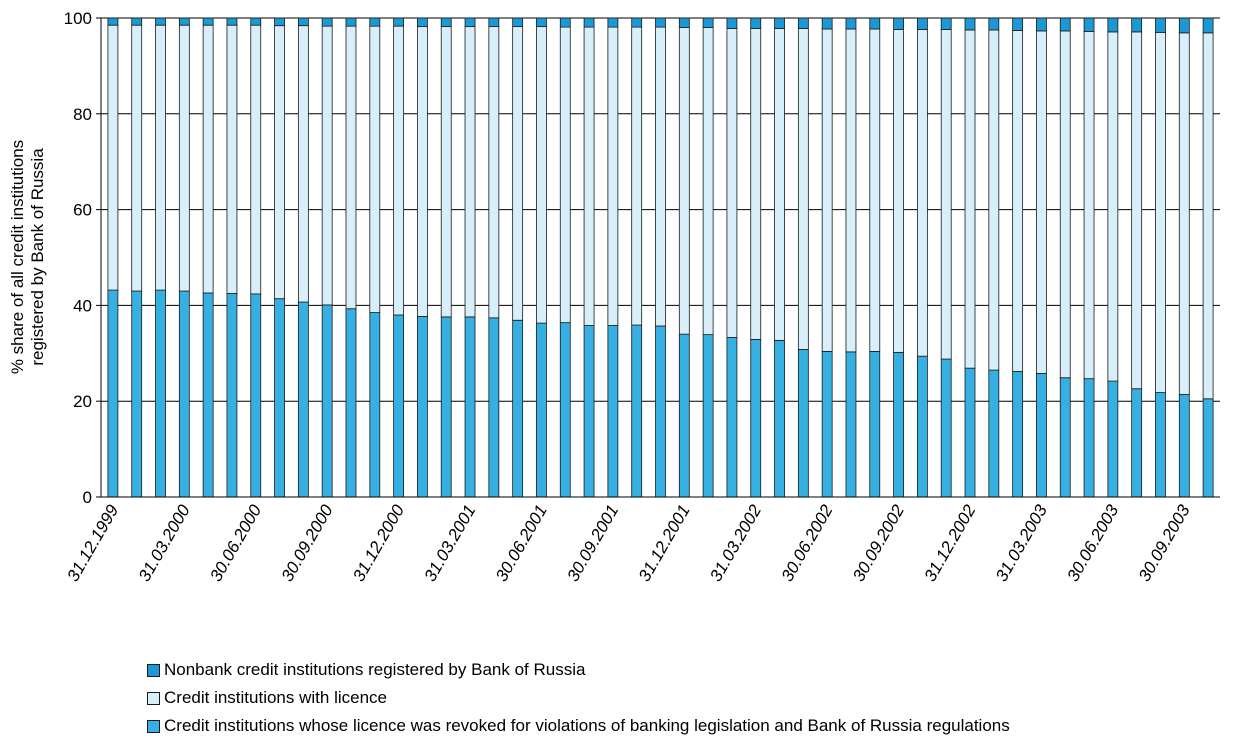 Image resolution: width=1259 pixels, height=742 pixels. What do you see at coordinates (378, 543) in the screenshot?
I see `x-tick-label-31.12.2000: 31.12.2000` at bounding box center [378, 543].